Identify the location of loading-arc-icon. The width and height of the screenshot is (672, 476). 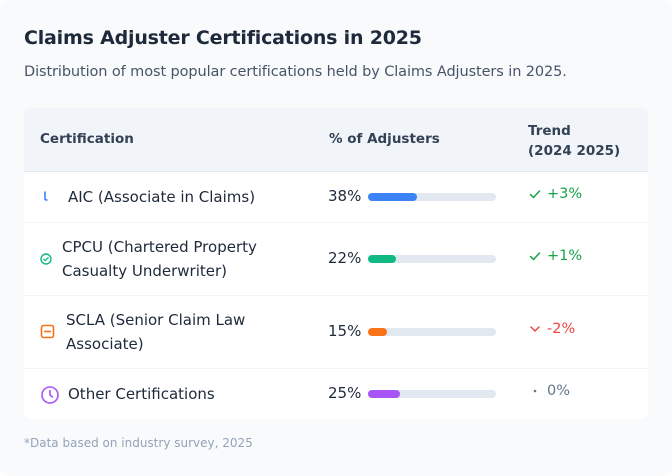
(48, 197).